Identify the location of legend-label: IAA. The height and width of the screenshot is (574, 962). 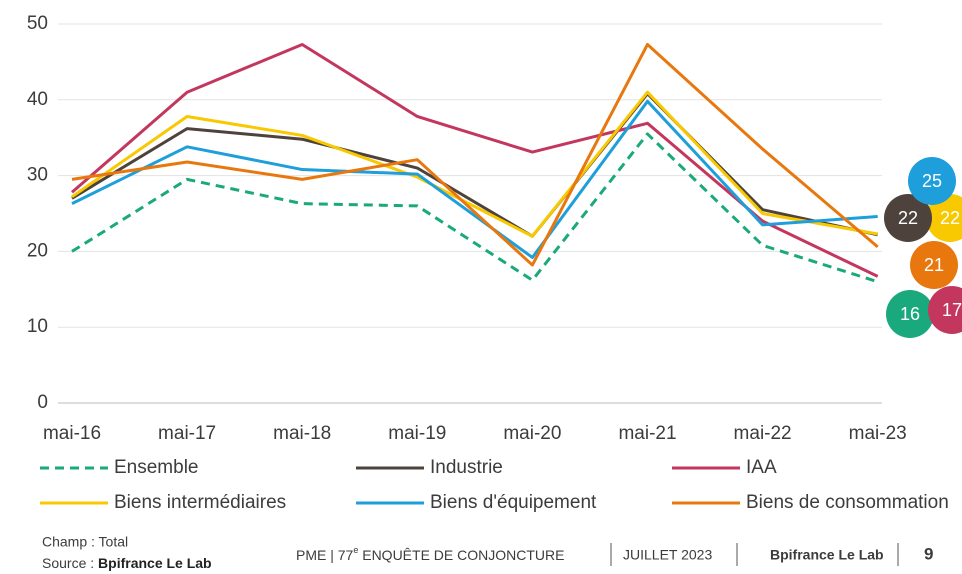
(761, 467).